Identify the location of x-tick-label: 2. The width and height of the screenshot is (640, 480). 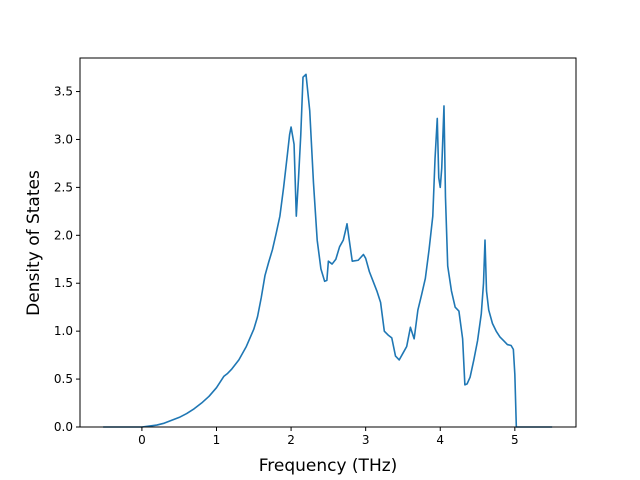
(291, 440).